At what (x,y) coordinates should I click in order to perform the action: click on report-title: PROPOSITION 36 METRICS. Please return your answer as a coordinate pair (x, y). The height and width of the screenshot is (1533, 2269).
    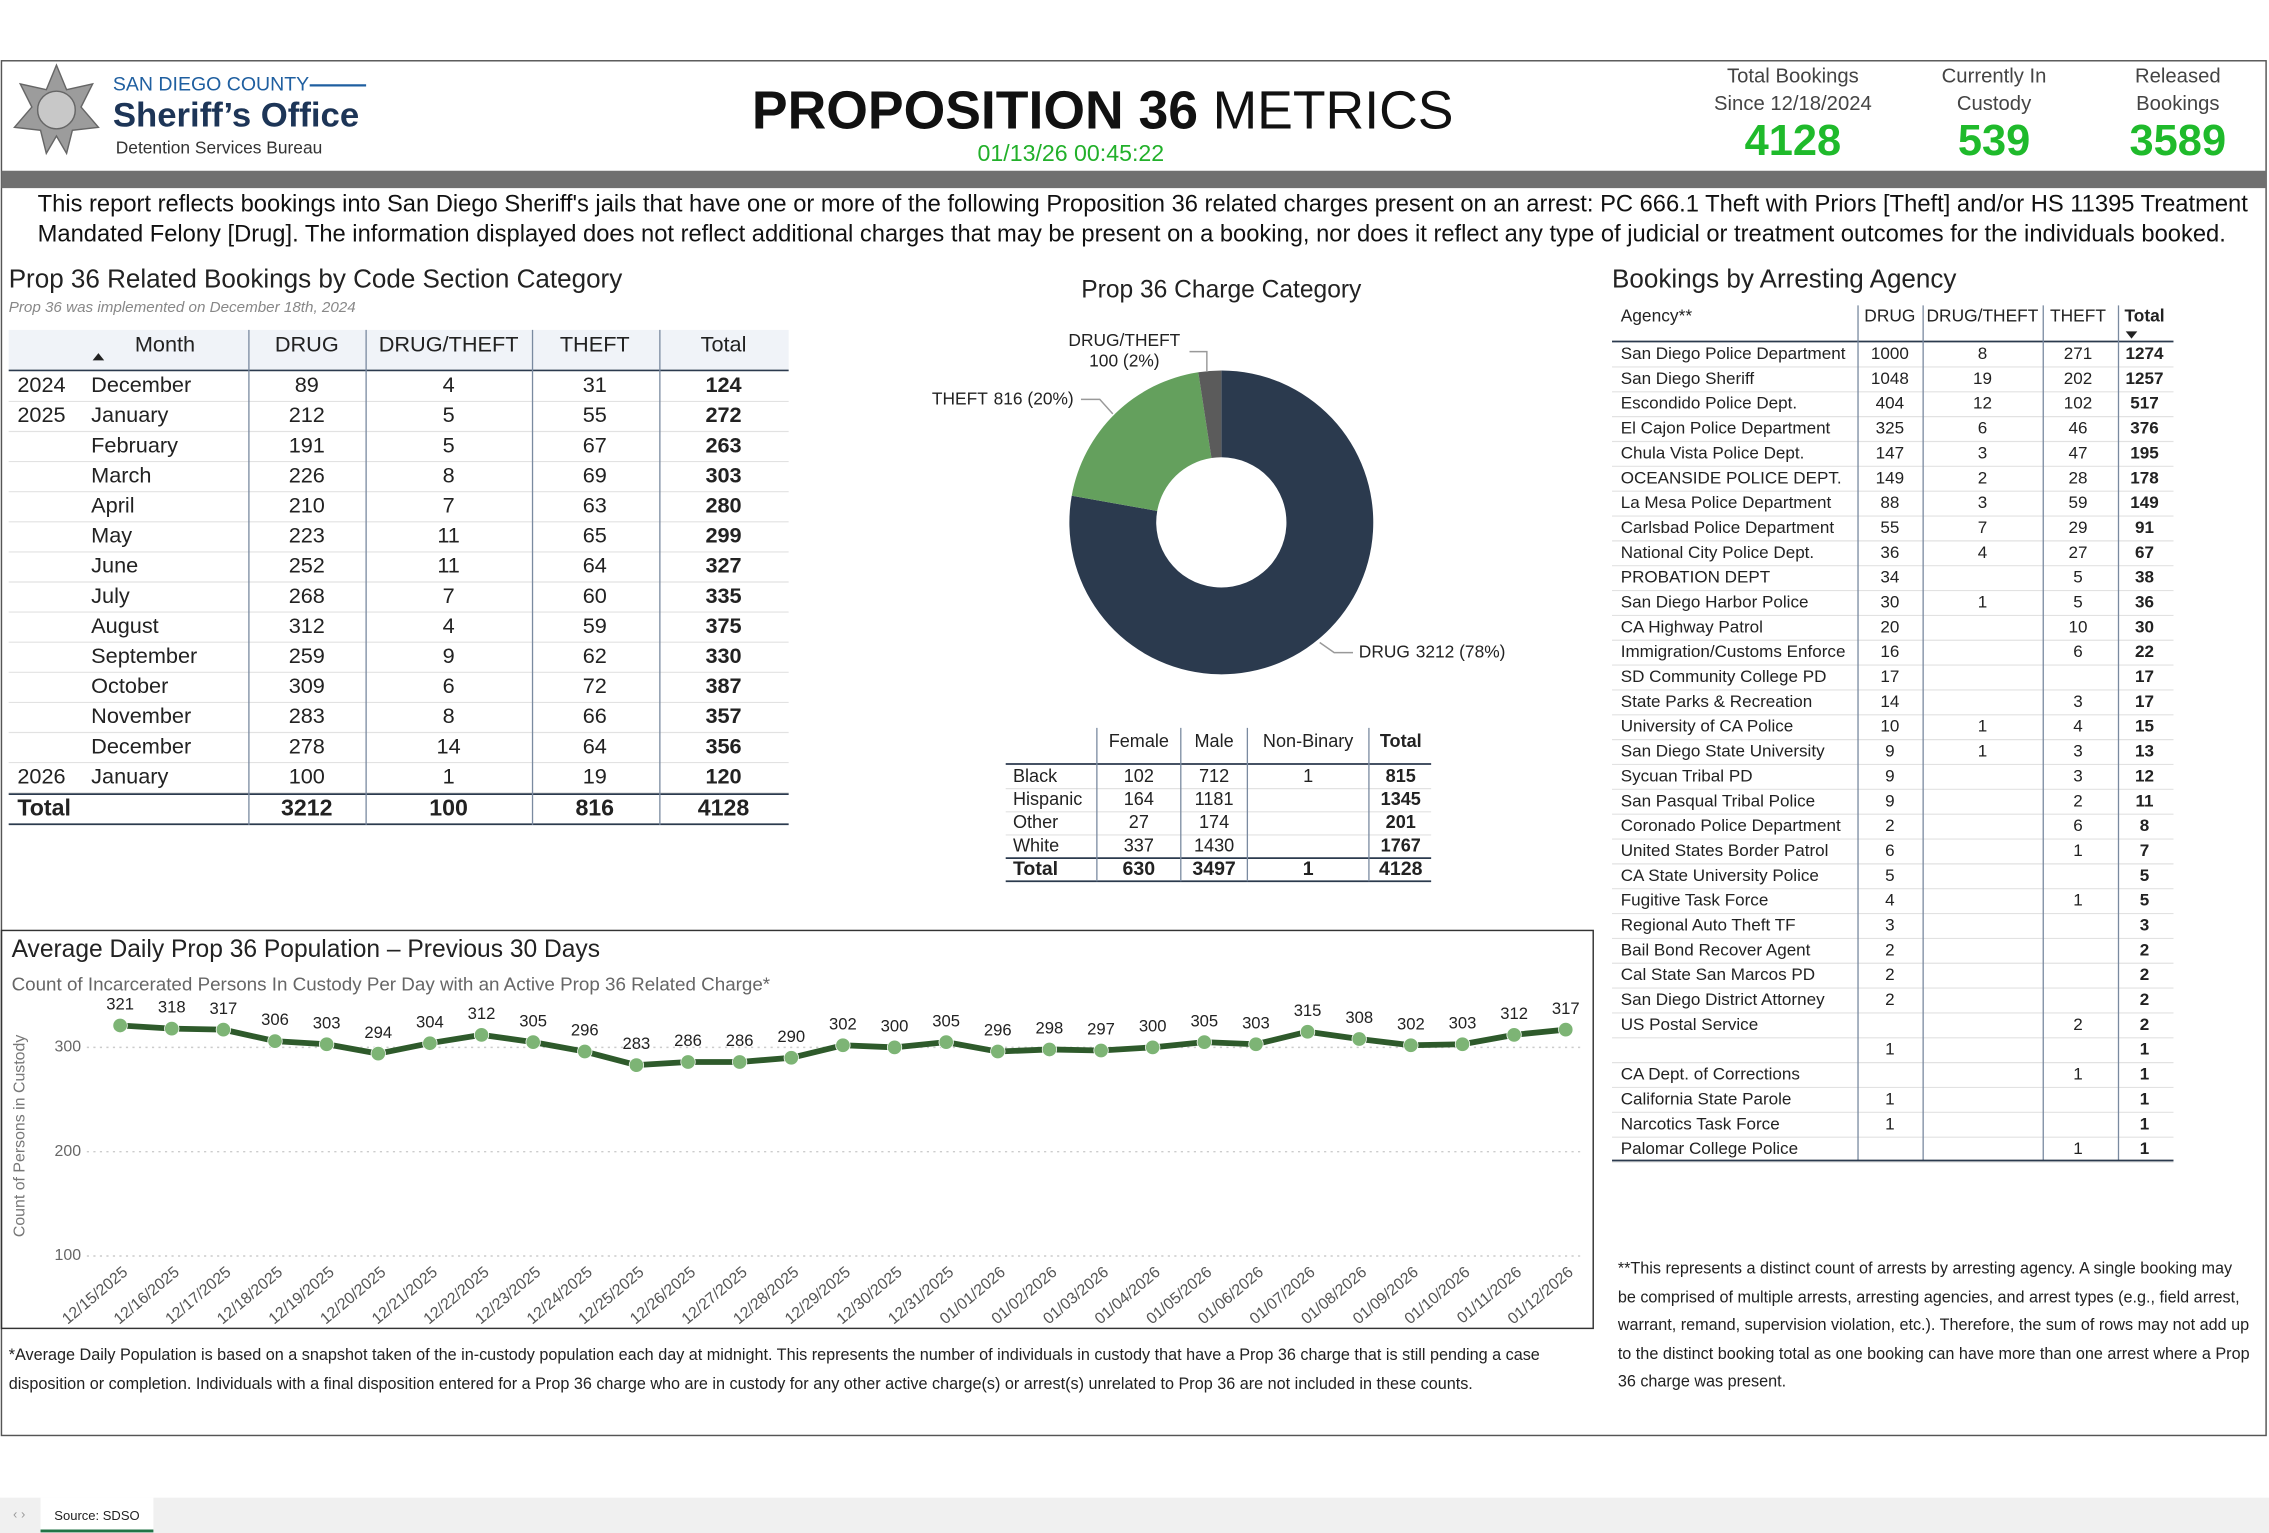
    Looking at the image, I should click on (1103, 110).